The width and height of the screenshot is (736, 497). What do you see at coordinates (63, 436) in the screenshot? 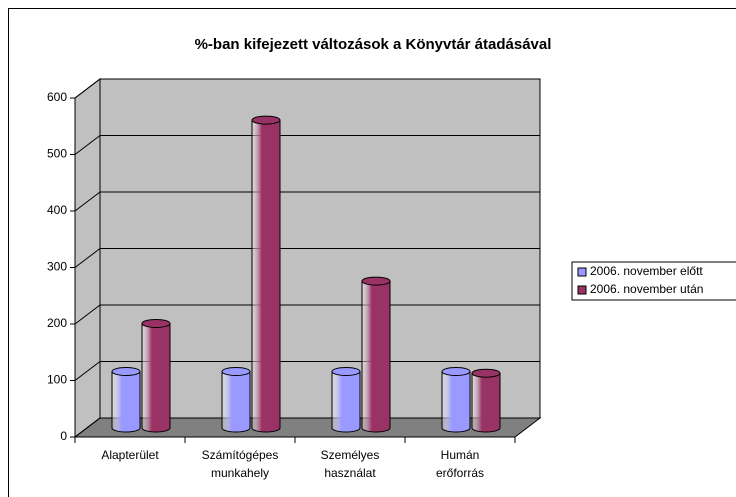
I see `y-tick-label: 0` at bounding box center [63, 436].